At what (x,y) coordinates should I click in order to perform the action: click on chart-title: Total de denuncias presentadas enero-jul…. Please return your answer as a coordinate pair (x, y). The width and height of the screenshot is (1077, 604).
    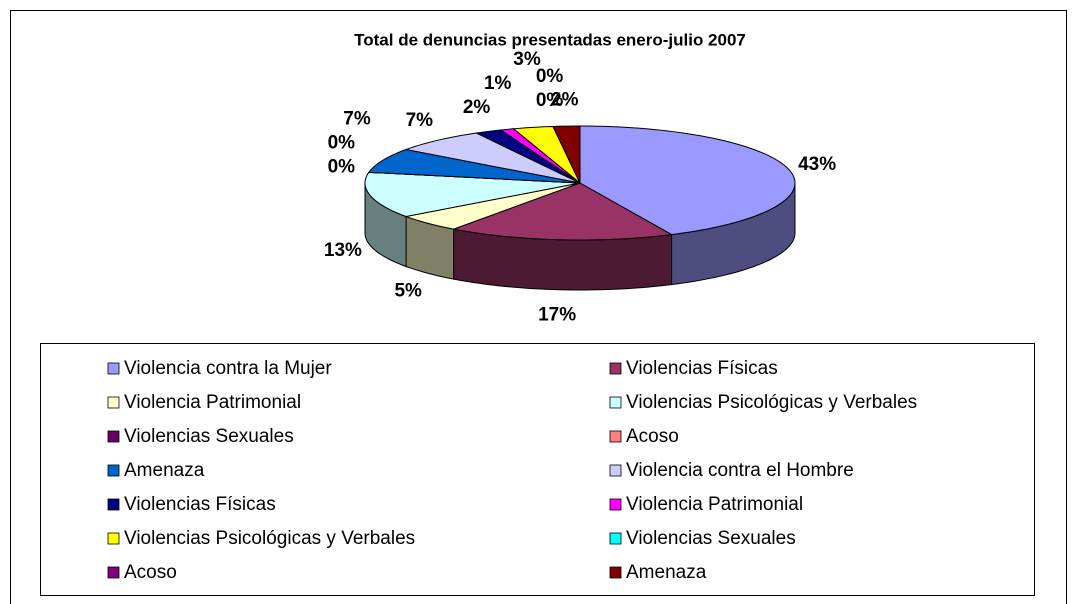
    Looking at the image, I should click on (550, 39).